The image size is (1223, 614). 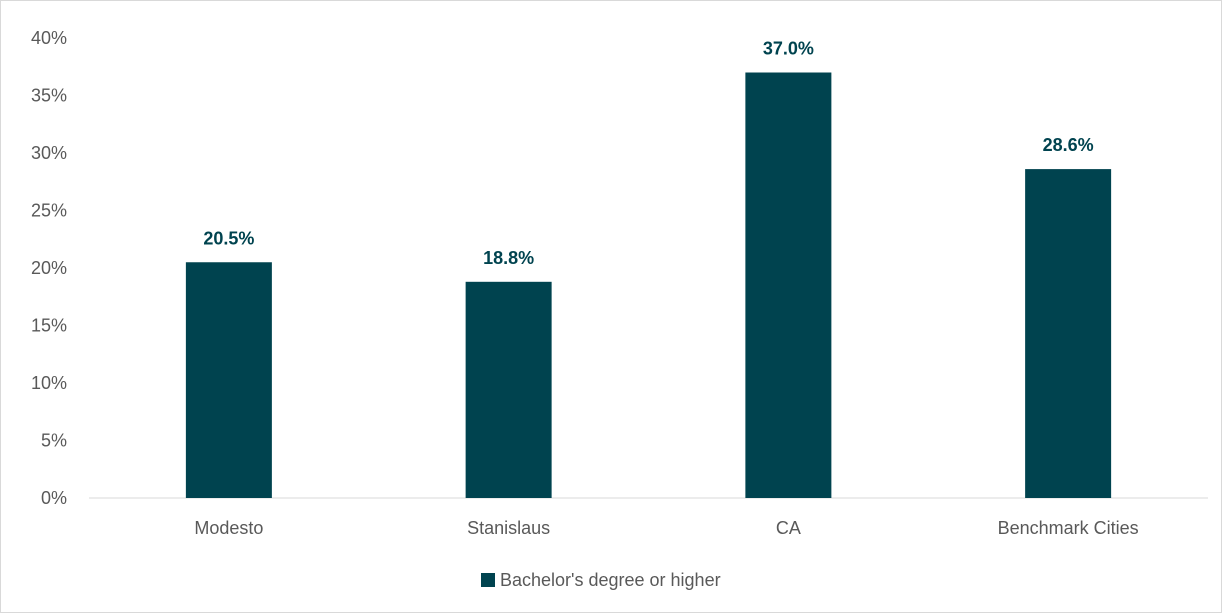 I want to click on bar-ca, so click(x=788, y=285).